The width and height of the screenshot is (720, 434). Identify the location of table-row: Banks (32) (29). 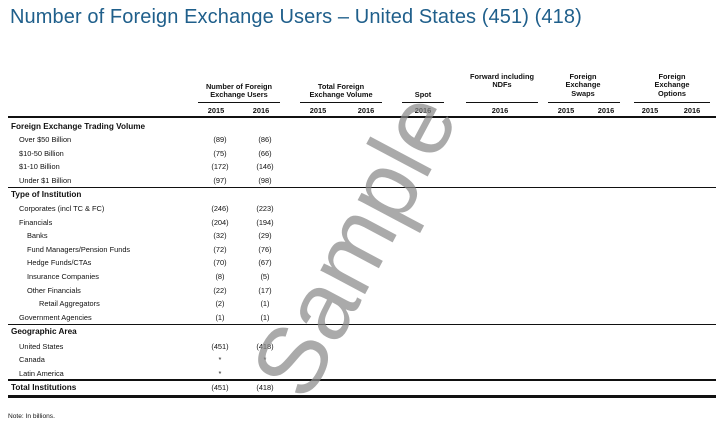
(362, 235).